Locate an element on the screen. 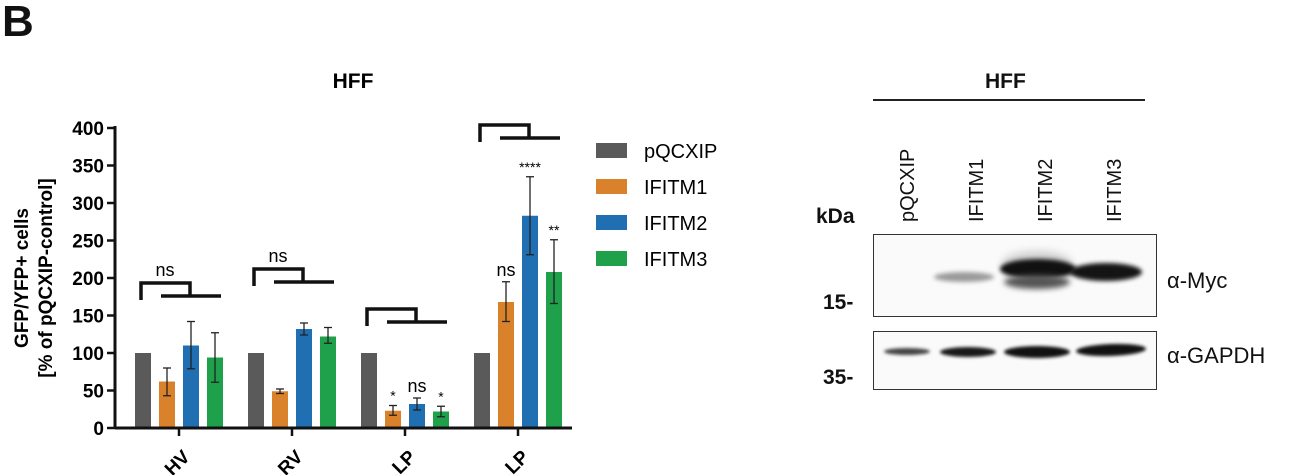 Image resolution: width=1293 pixels, height=475 pixels. band-gapdh-ifitm2 is located at coordinates (1037, 352).